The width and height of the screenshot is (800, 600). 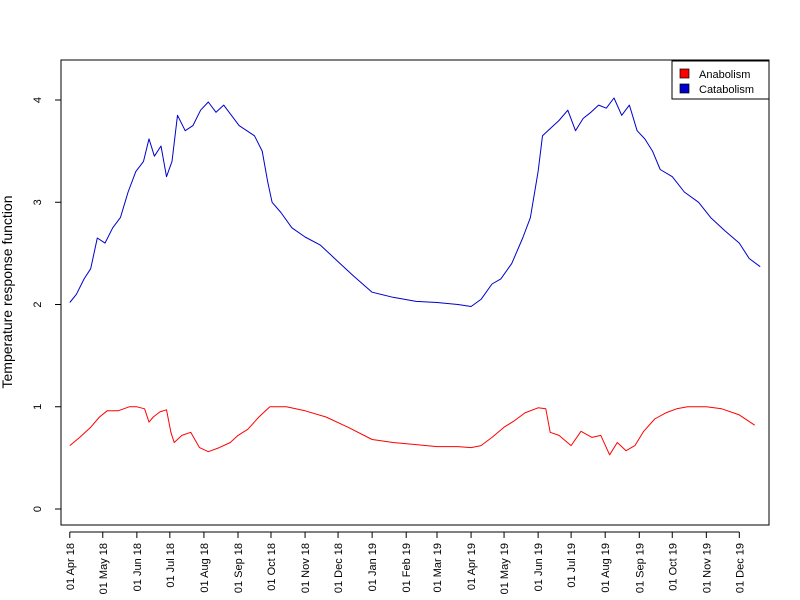 I want to click on x-tick-label: 01 Sep 18, so click(x=239, y=568).